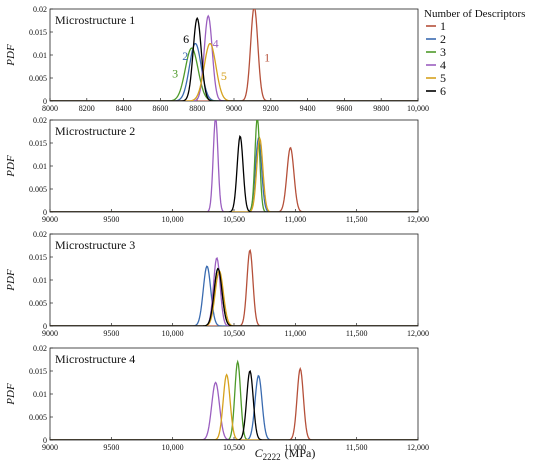  Describe the element at coordinates (224, 76) in the screenshot. I see `curve-annotation-5: 5` at that location.